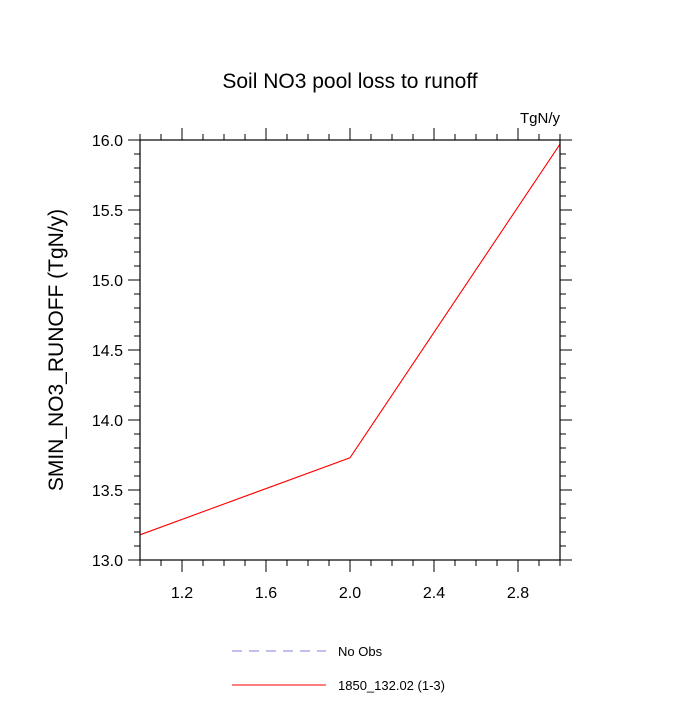 This screenshot has height=705, width=700. Describe the element at coordinates (338, 668) in the screenshot. I see `legend: No Obs 1850_132.02 (1-3)` at that location.